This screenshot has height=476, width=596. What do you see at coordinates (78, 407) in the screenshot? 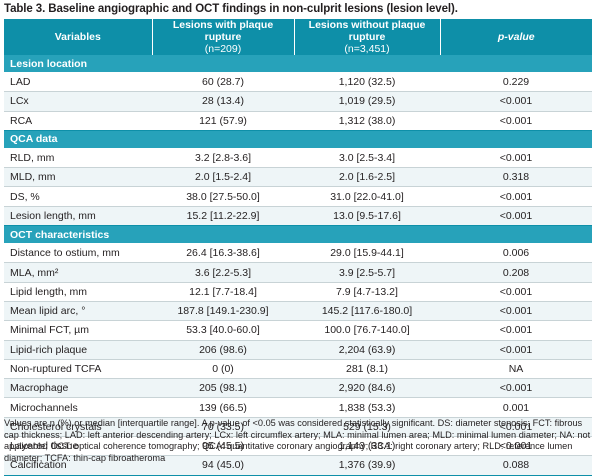
I see `cell-variable: Microchannels` at bounding box center [78, 407].